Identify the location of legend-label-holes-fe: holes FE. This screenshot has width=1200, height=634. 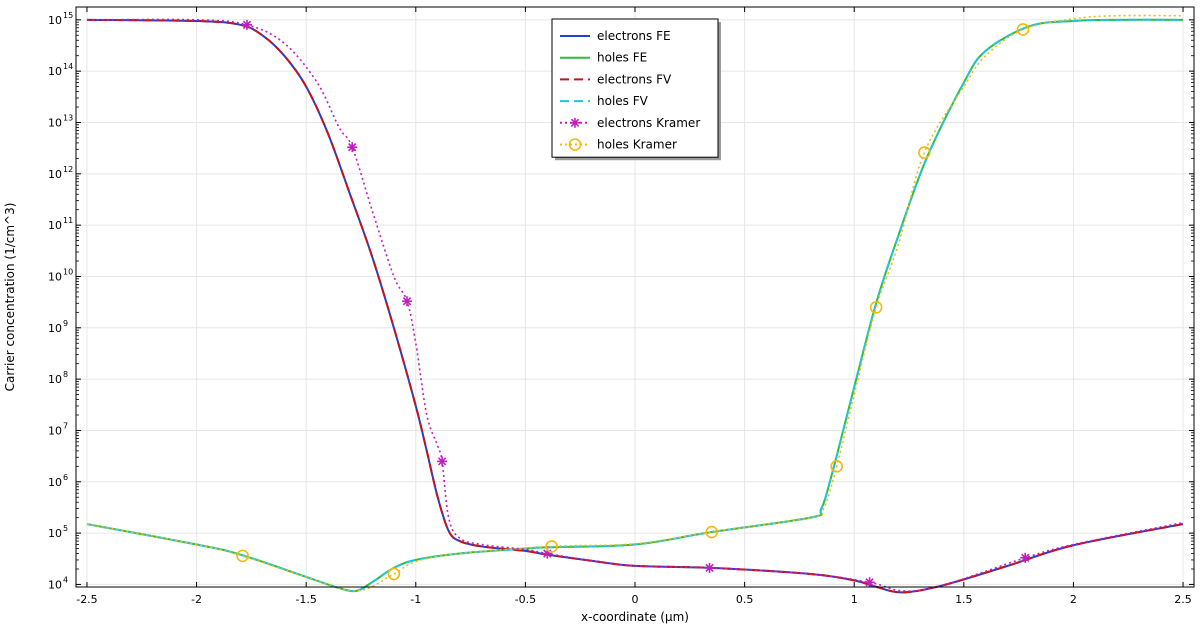
(622, 58).